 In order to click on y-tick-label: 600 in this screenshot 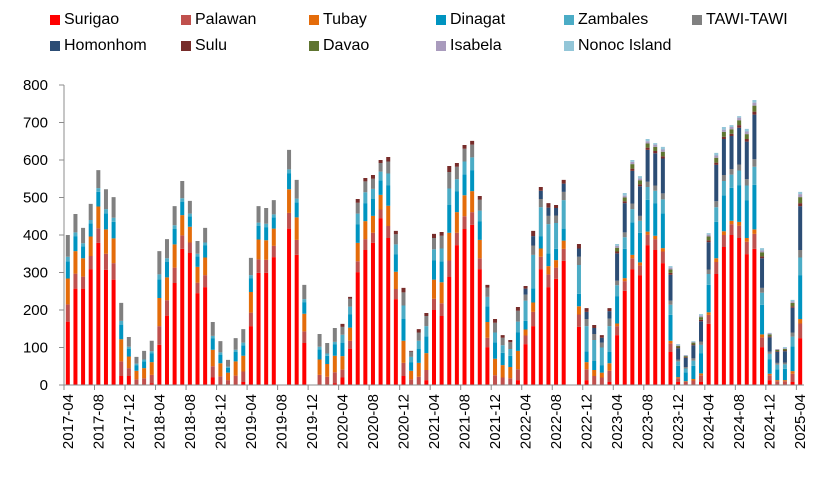, I will do `click(35, 160)`.